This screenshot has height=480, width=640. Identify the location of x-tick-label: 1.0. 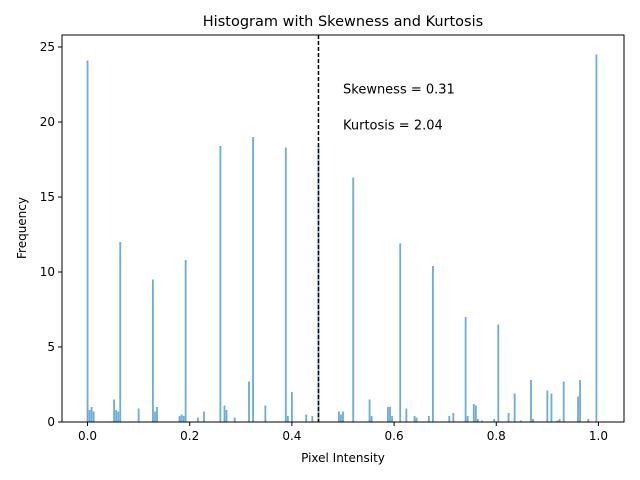
(598, 436).